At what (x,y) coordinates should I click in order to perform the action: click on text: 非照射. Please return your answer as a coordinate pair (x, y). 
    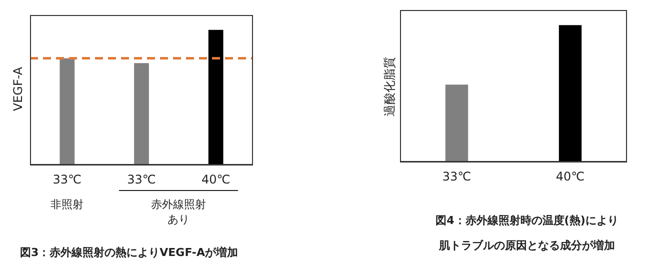
    Looking at the image, I should click on (67, 204).